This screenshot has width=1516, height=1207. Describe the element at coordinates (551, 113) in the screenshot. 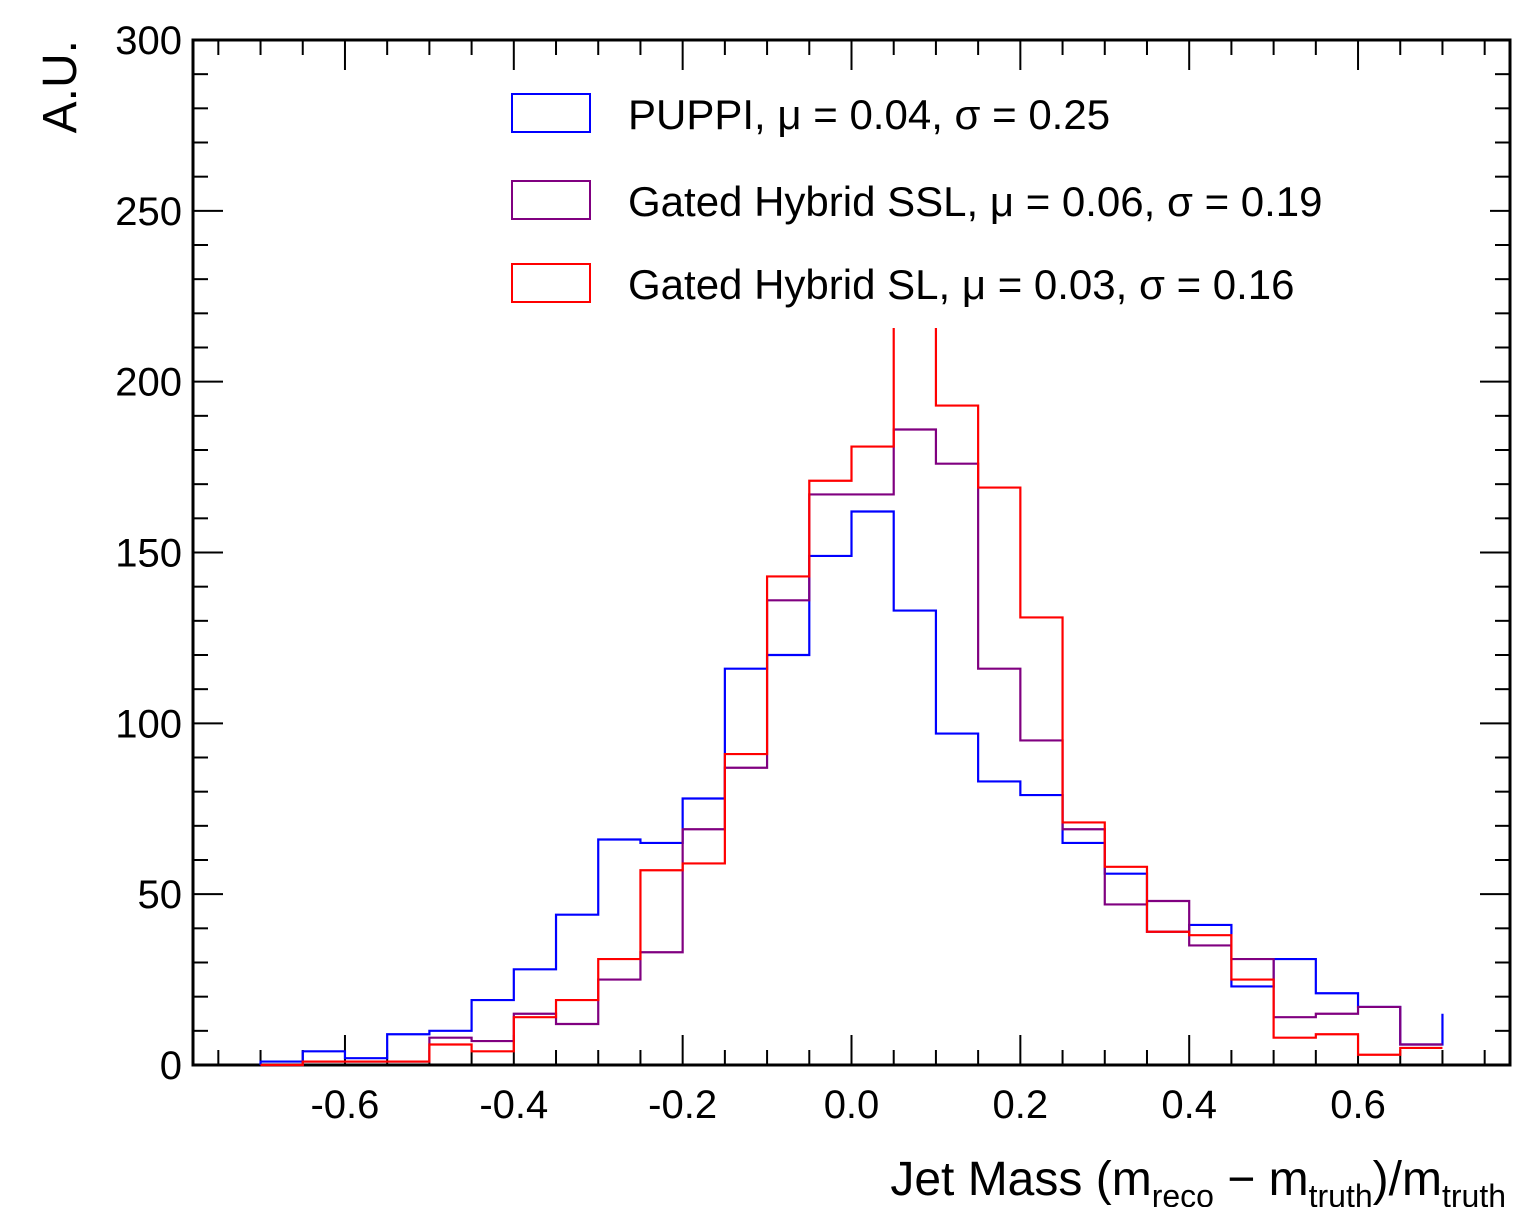

I see `legend-swatch-puppi` at that location.